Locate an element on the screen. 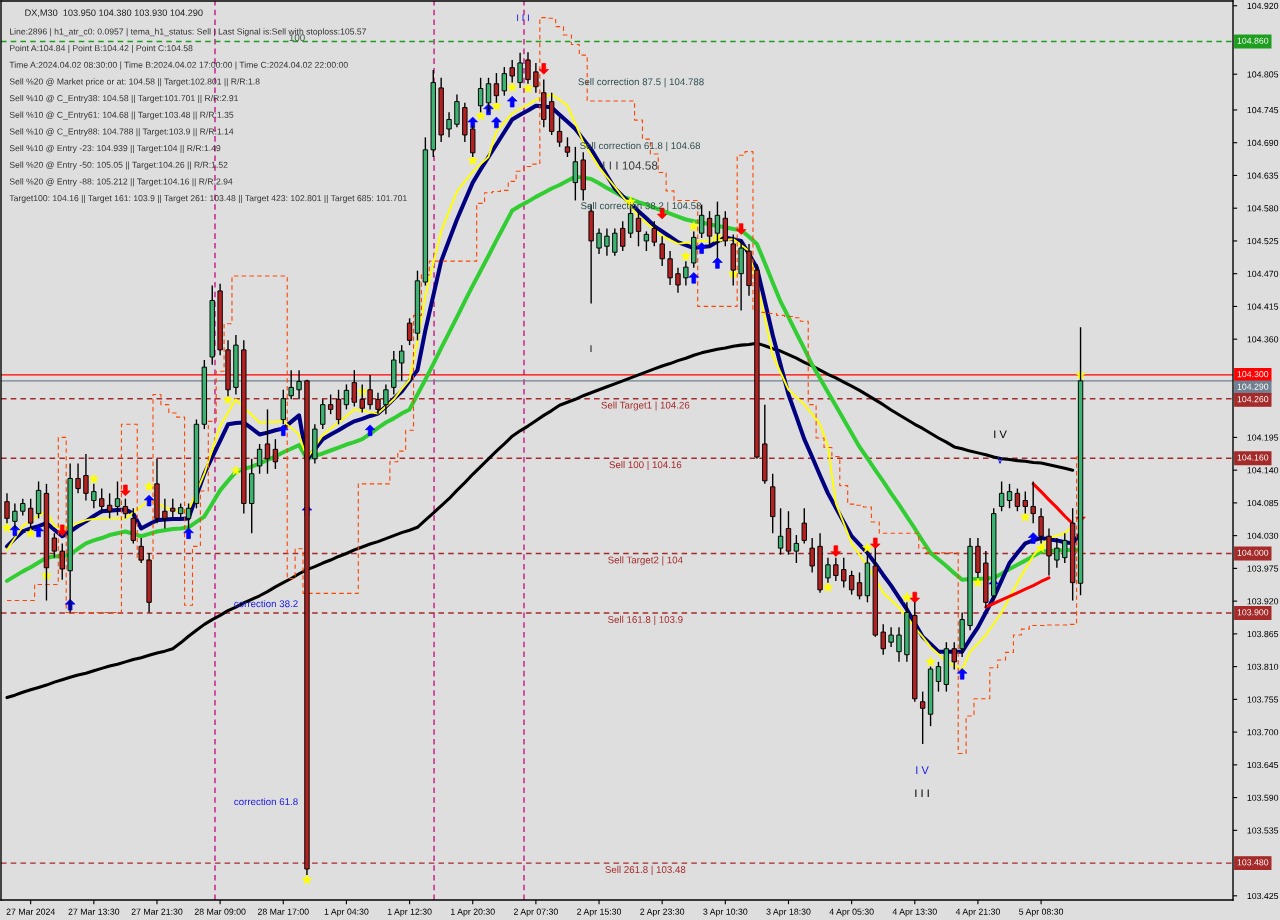 This screenshot has height=920, width=1280. annotation: Sell %20 @ Entry -50: 105.05 || Target:104.26 || R/R:1.52 is located at coordinates (118, 165).